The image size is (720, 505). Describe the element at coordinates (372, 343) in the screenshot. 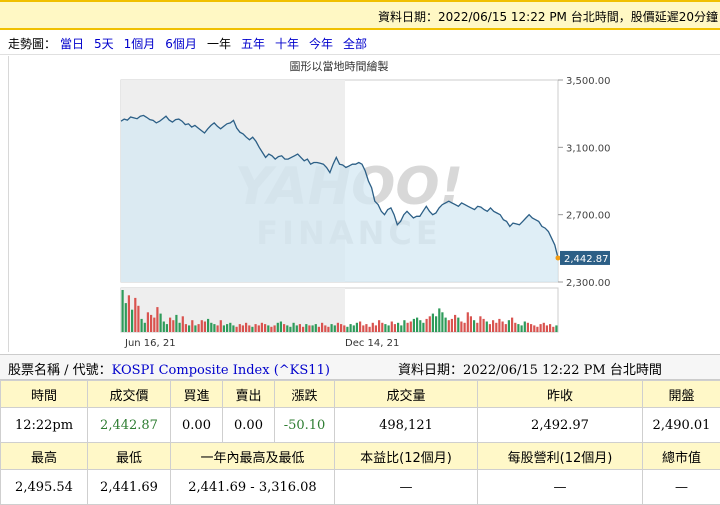

I see `x-tick-label: Dec 14, 21` at that location.